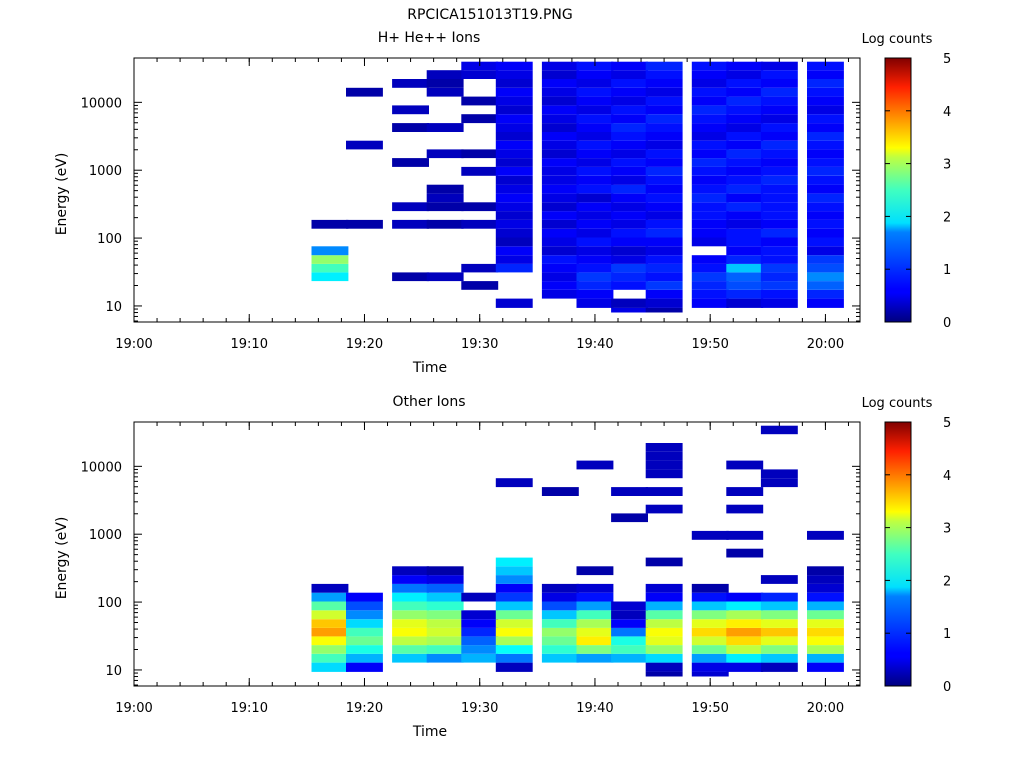 Image resolution: width=1024 pixels, height=768 pixels. I want to click on x-axis-label: Time, so click(429, 732).